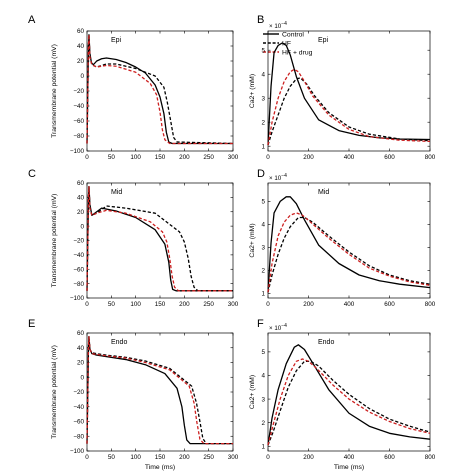 The height and width of the screenshot is (474, 474). What do you see at coordinates (116, 40) in the screenshot?
I see `panel-subtitle: Epi` at bounding box center [116, 40].